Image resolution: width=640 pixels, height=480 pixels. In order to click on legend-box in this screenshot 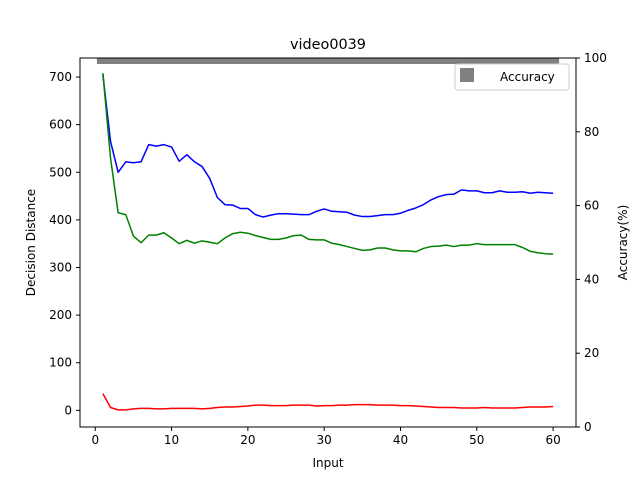, I will do `click(512, 77)`.